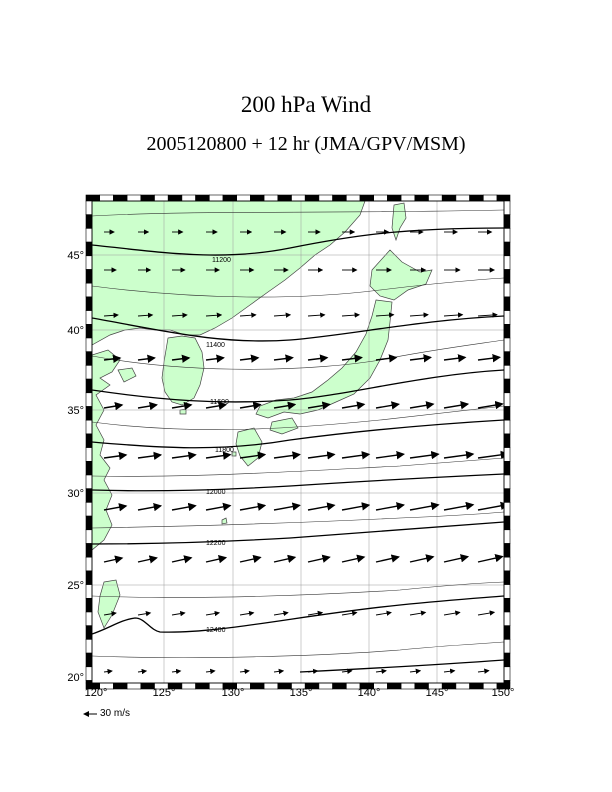 The width and height of the screenshot is (612, 792). What do you see at coordinates (233, 693) in the screenshot?
I see `lon-label: 130°` at bounding box center [233, 693].